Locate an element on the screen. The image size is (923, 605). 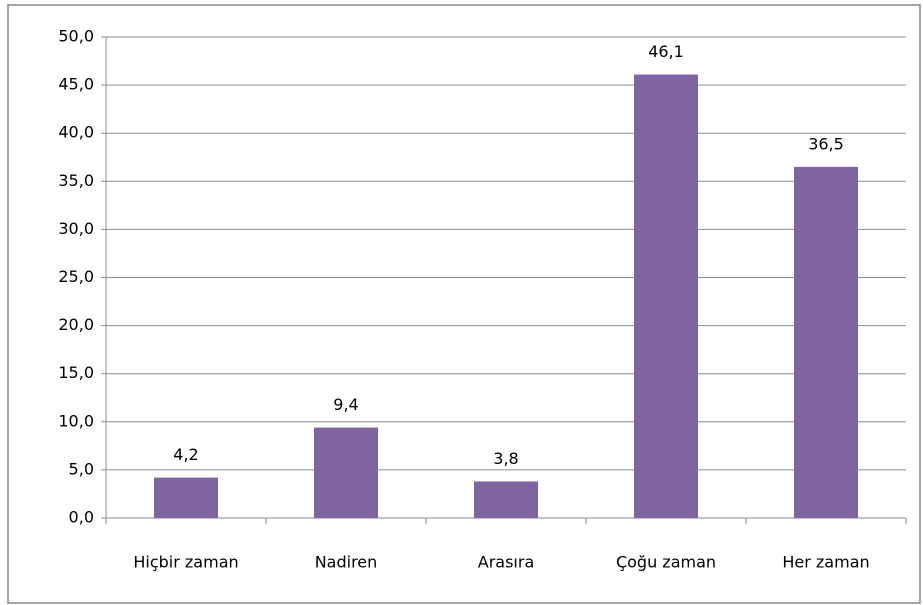
y-tick-label: 25,0 is located at coordinates (76, 276).